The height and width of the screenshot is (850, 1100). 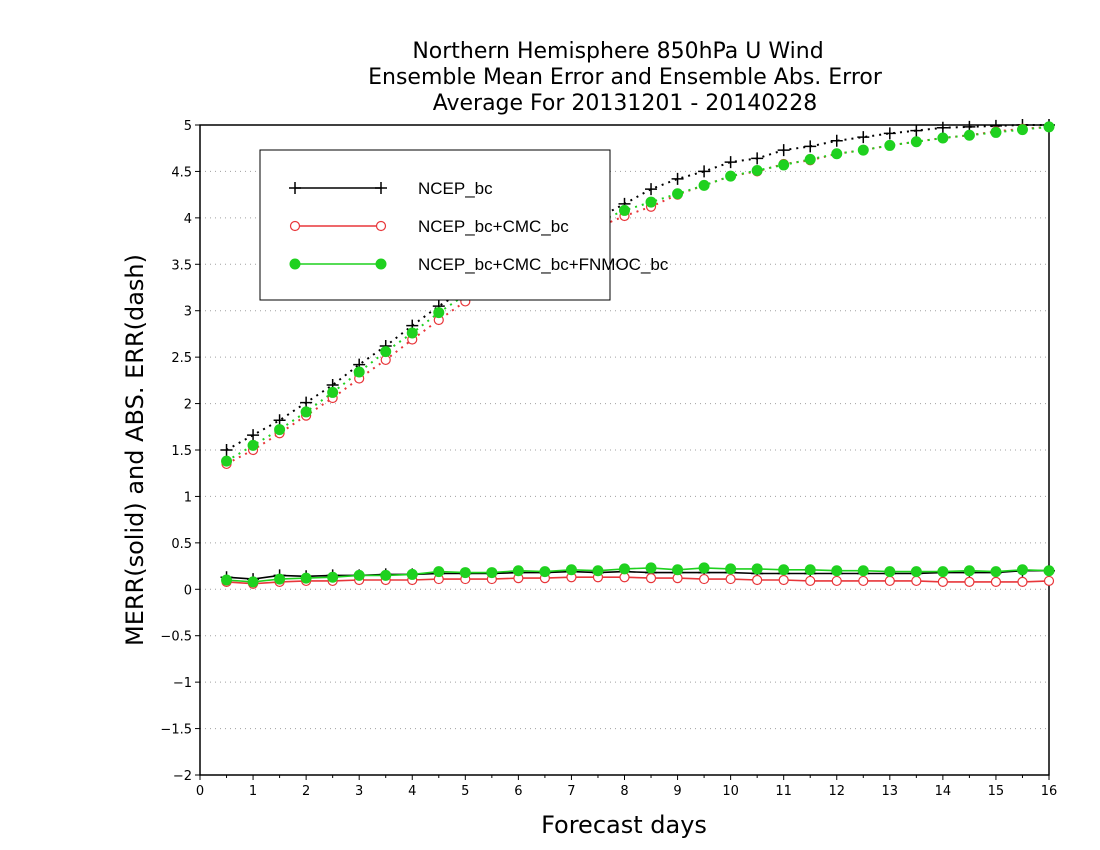 I want to click on legend-label: NCEP_bc, so click(x=455, y=188).